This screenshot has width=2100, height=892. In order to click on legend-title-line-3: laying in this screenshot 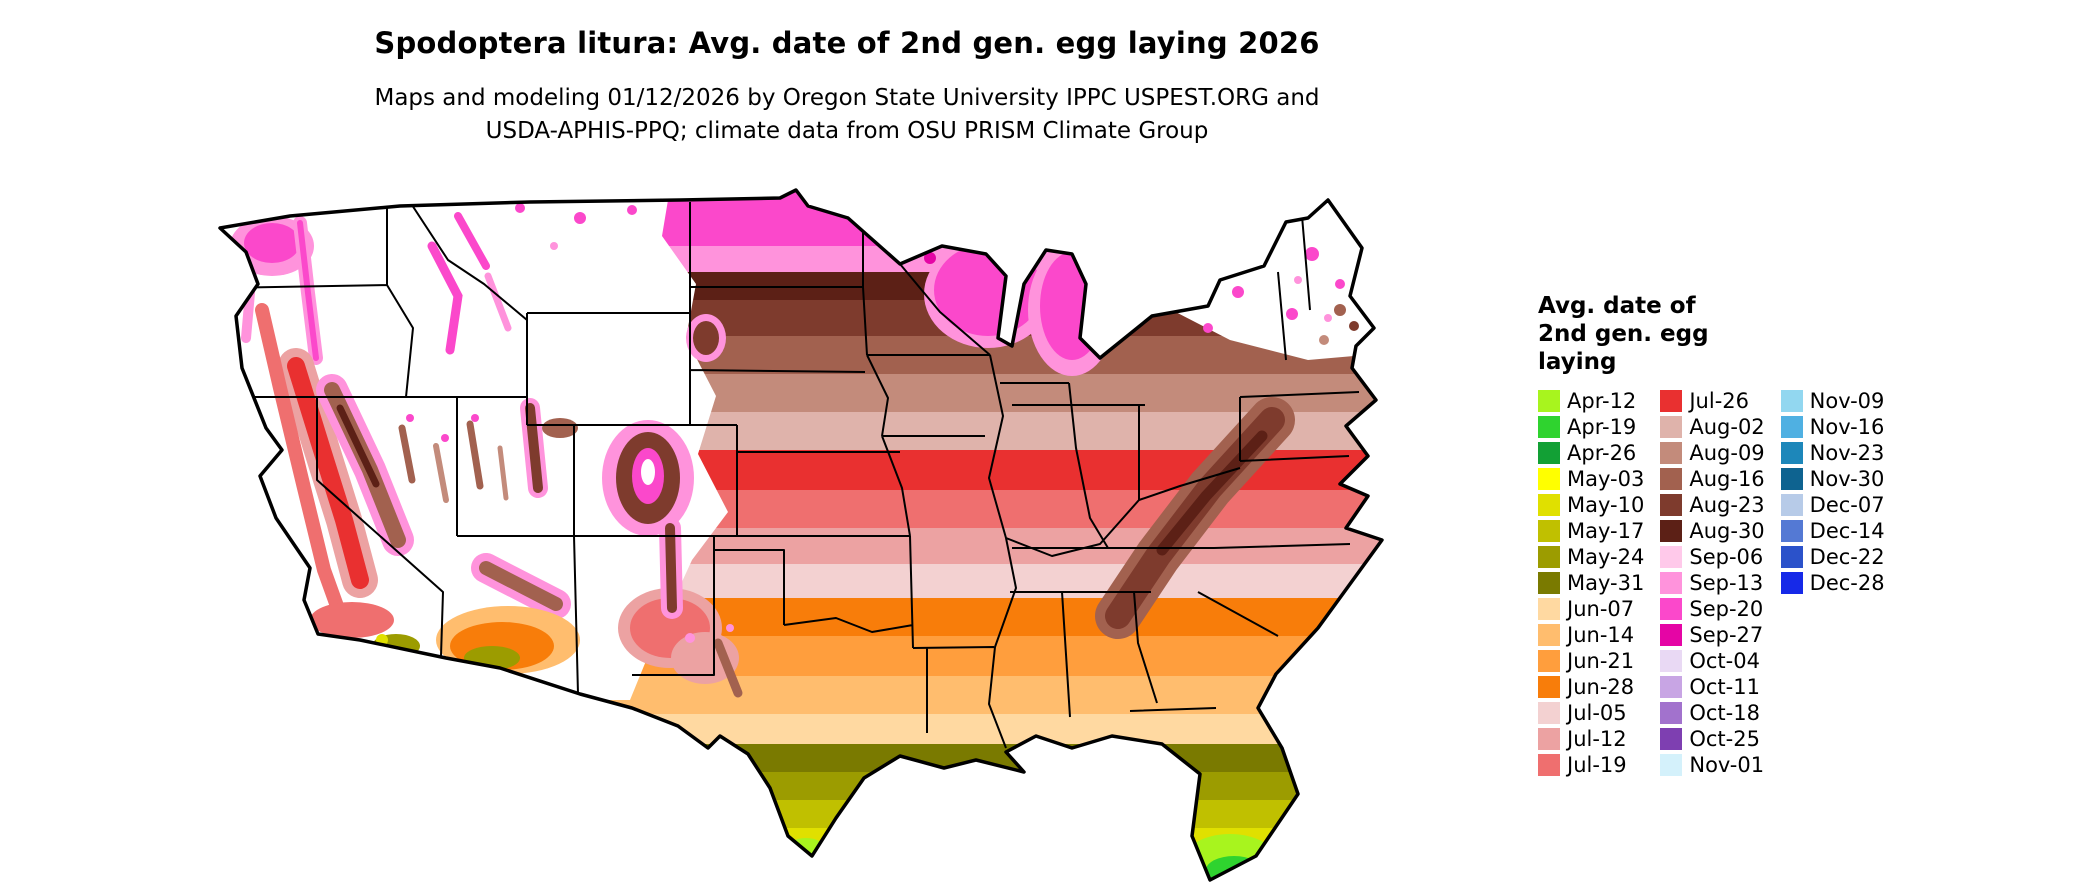, I will do `click(1577, 362)`.